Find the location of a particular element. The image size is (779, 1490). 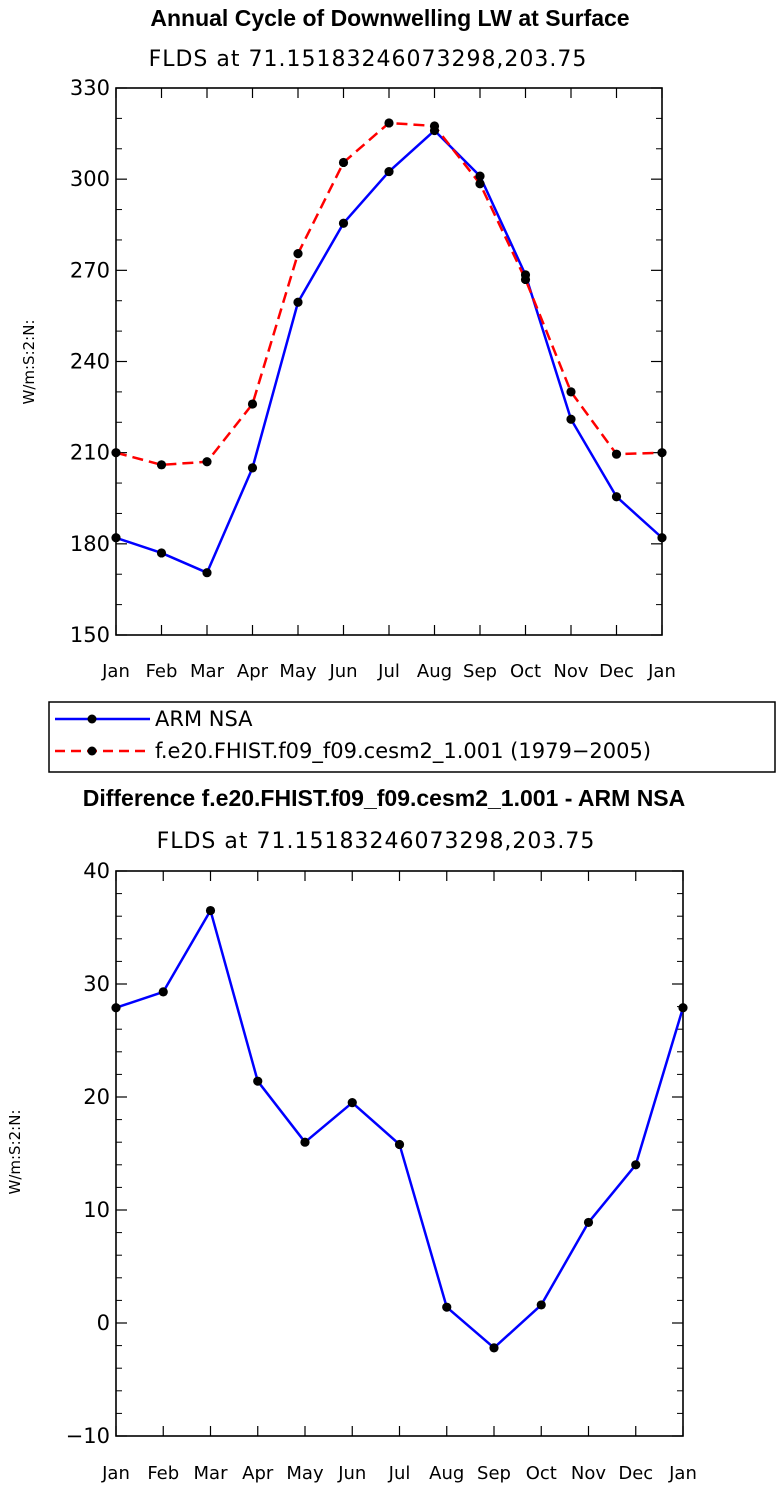

chart-bottom-ylabel: W/m:S:2:N: is located at coordinates (15, 1152).